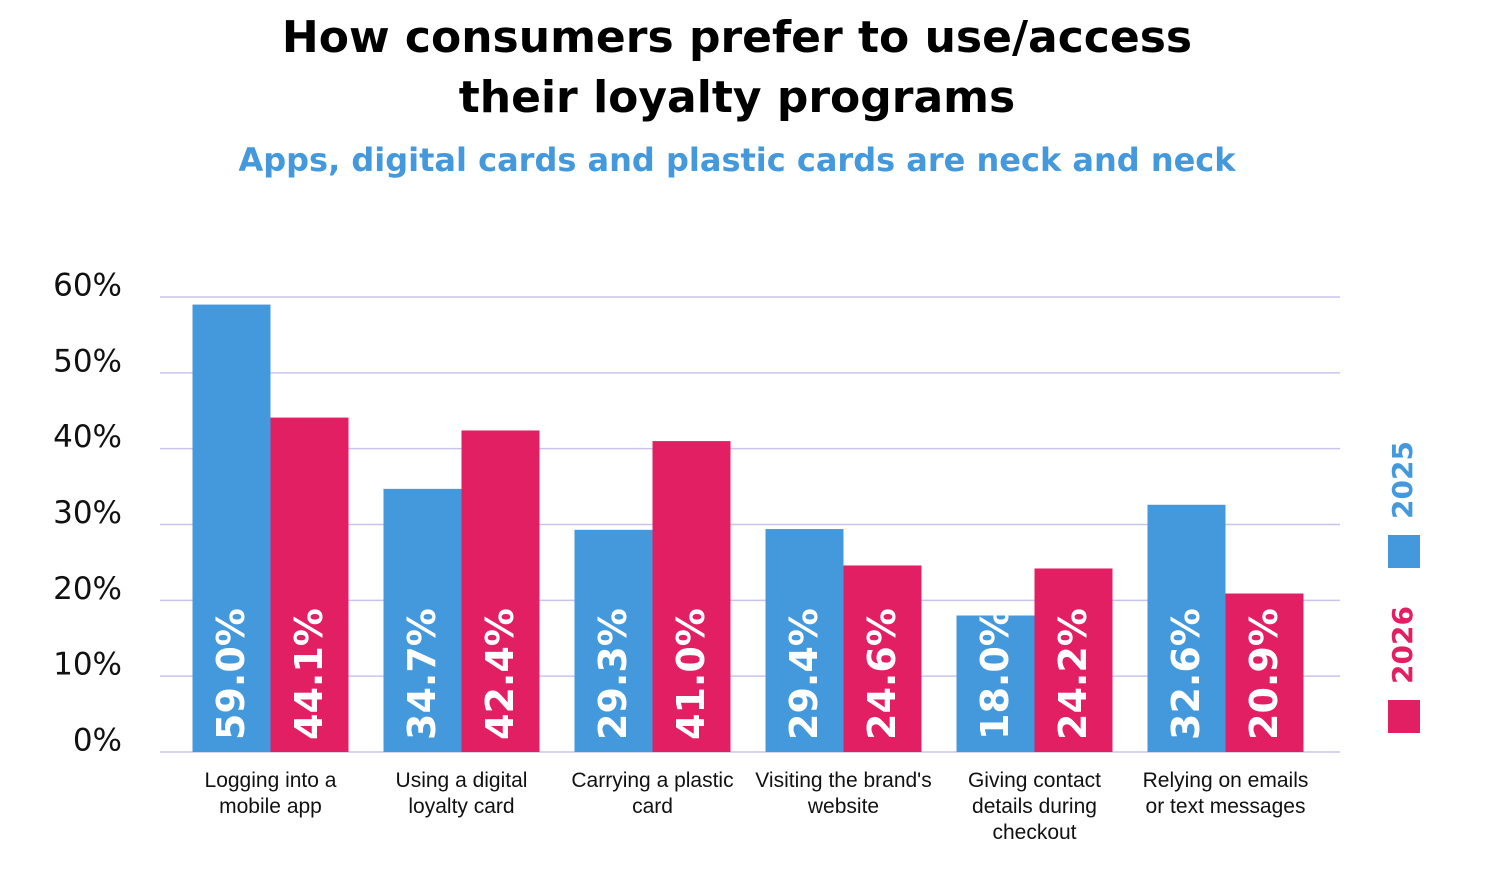 The image size is (1493, 885). I want to click on value-label: 34.7%, so click(422, 674).